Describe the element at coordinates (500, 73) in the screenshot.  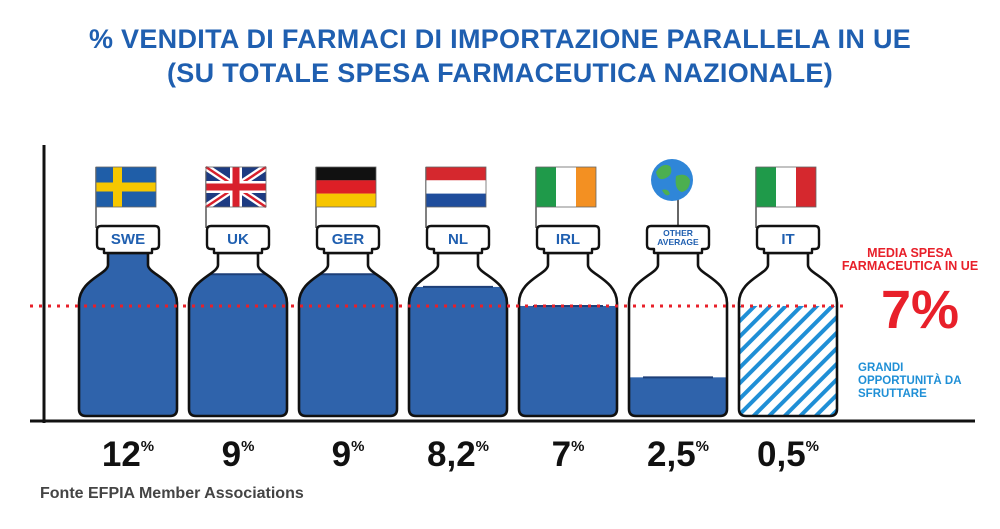
I see `chart-title-line-2: (SU TOTALE SPESA FARMACEUTICA NAZIONALE)` at that location.